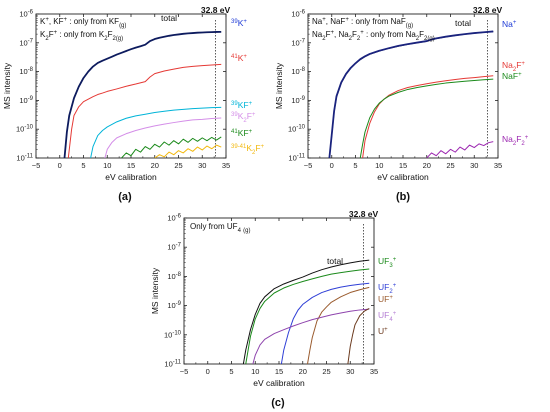 The height and width of the screenshot is (412, 550). Describe the element at coordinates (362, 23) in the screenshot. I see `annotation: Na+, NaF+ : only from NaF(g)` at that location.